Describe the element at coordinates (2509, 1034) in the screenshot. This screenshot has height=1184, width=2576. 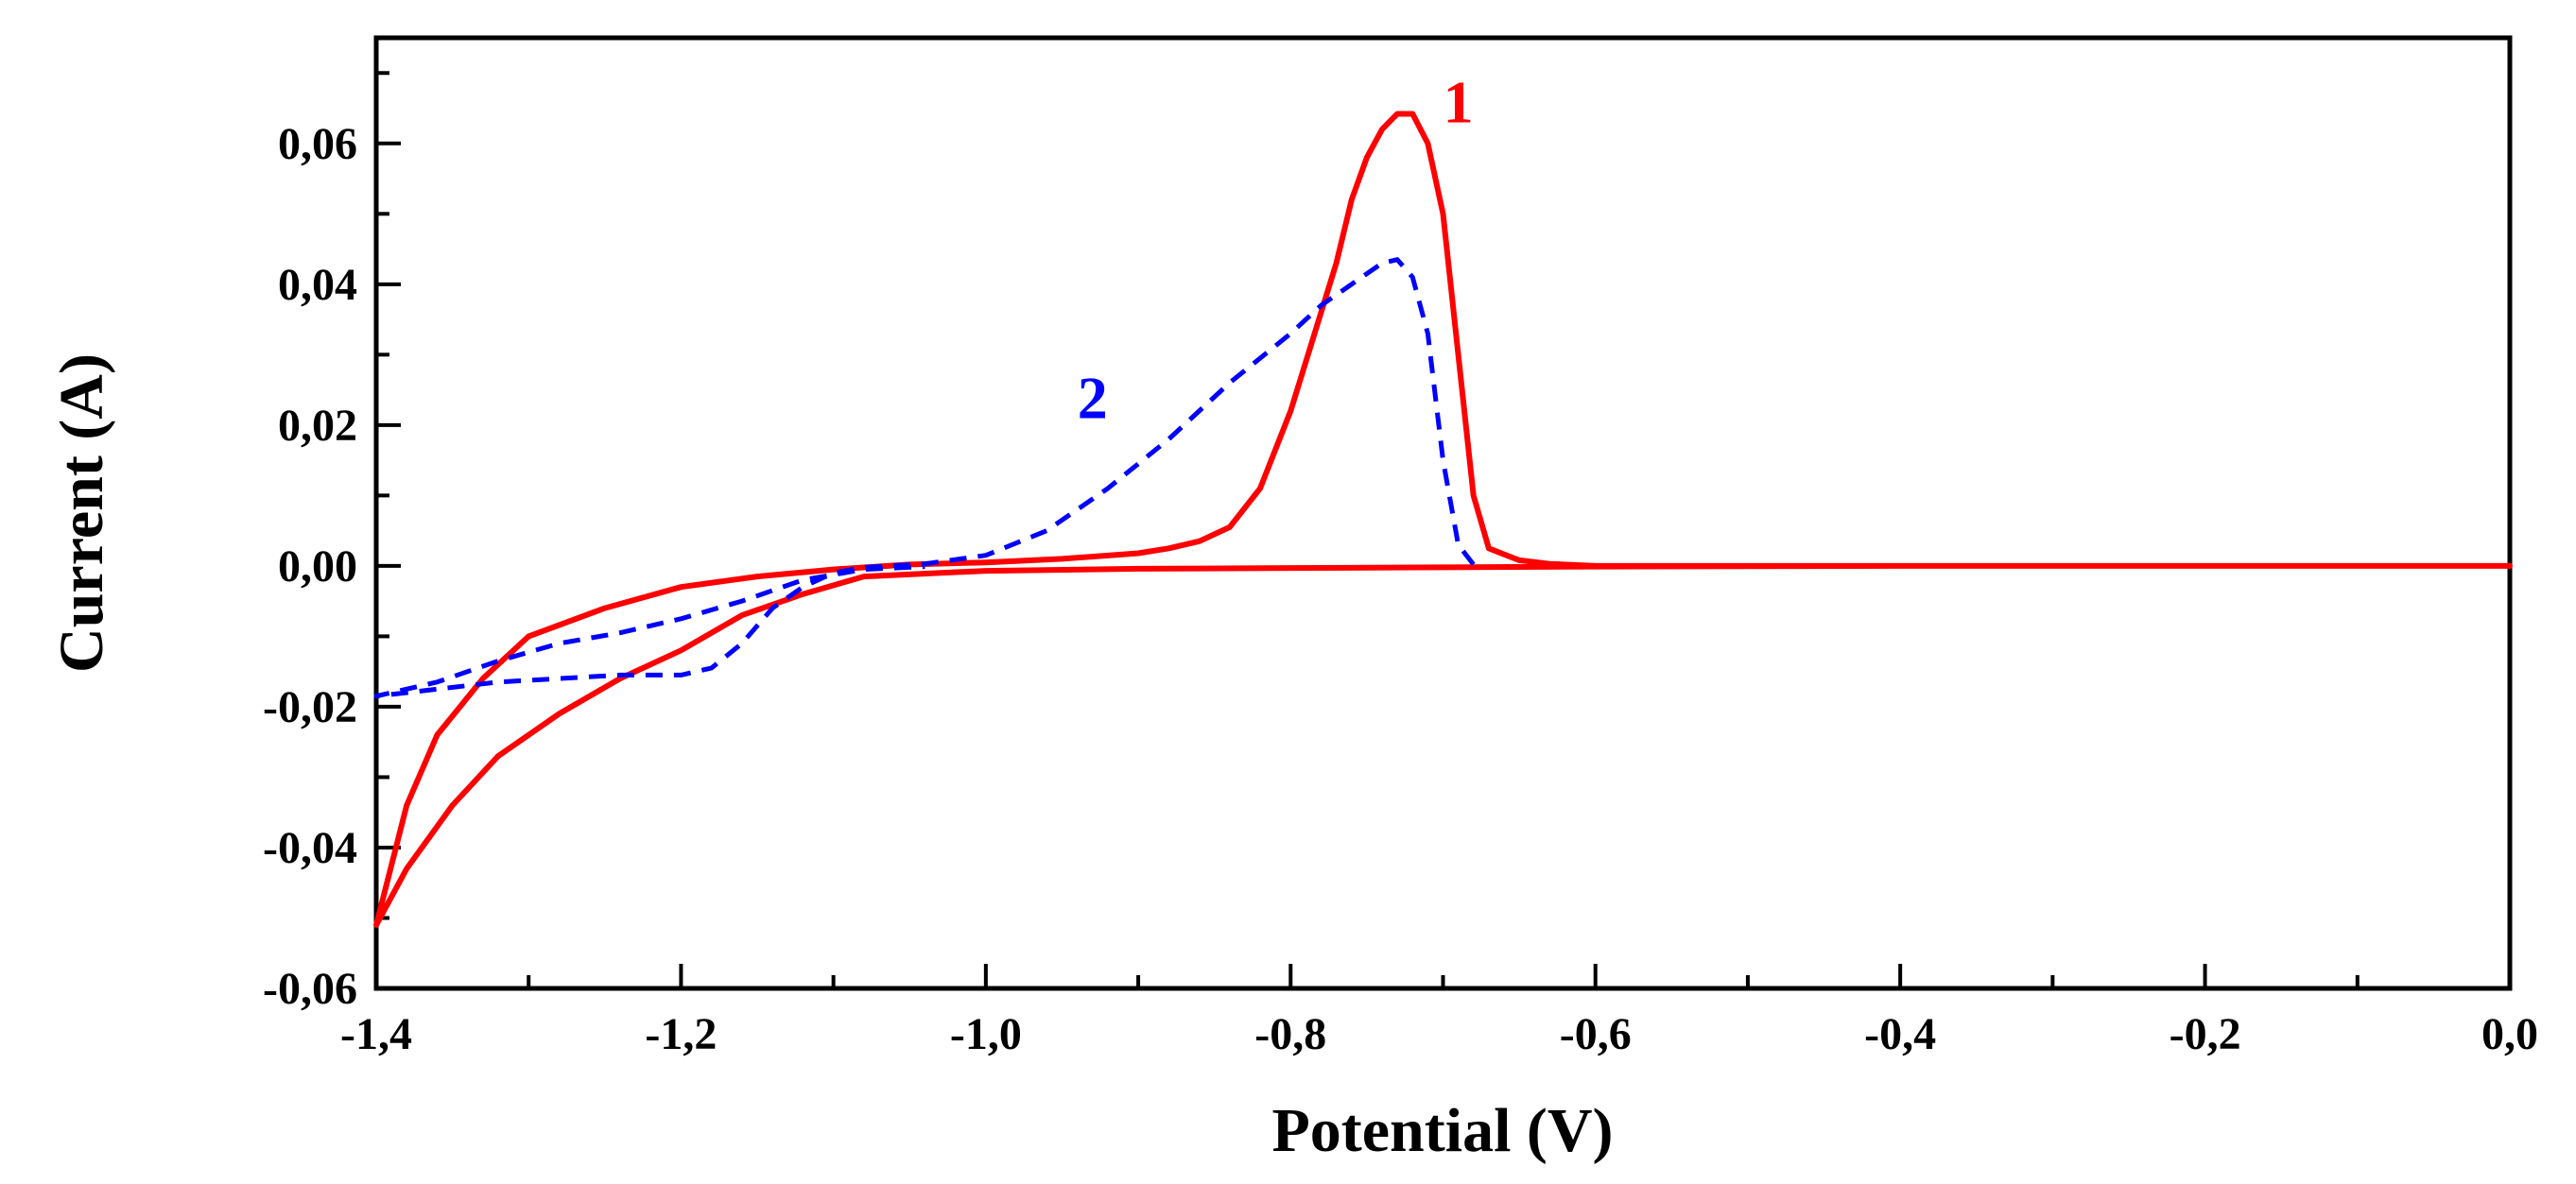
I see `x-tick-label: 0,0` at that location.